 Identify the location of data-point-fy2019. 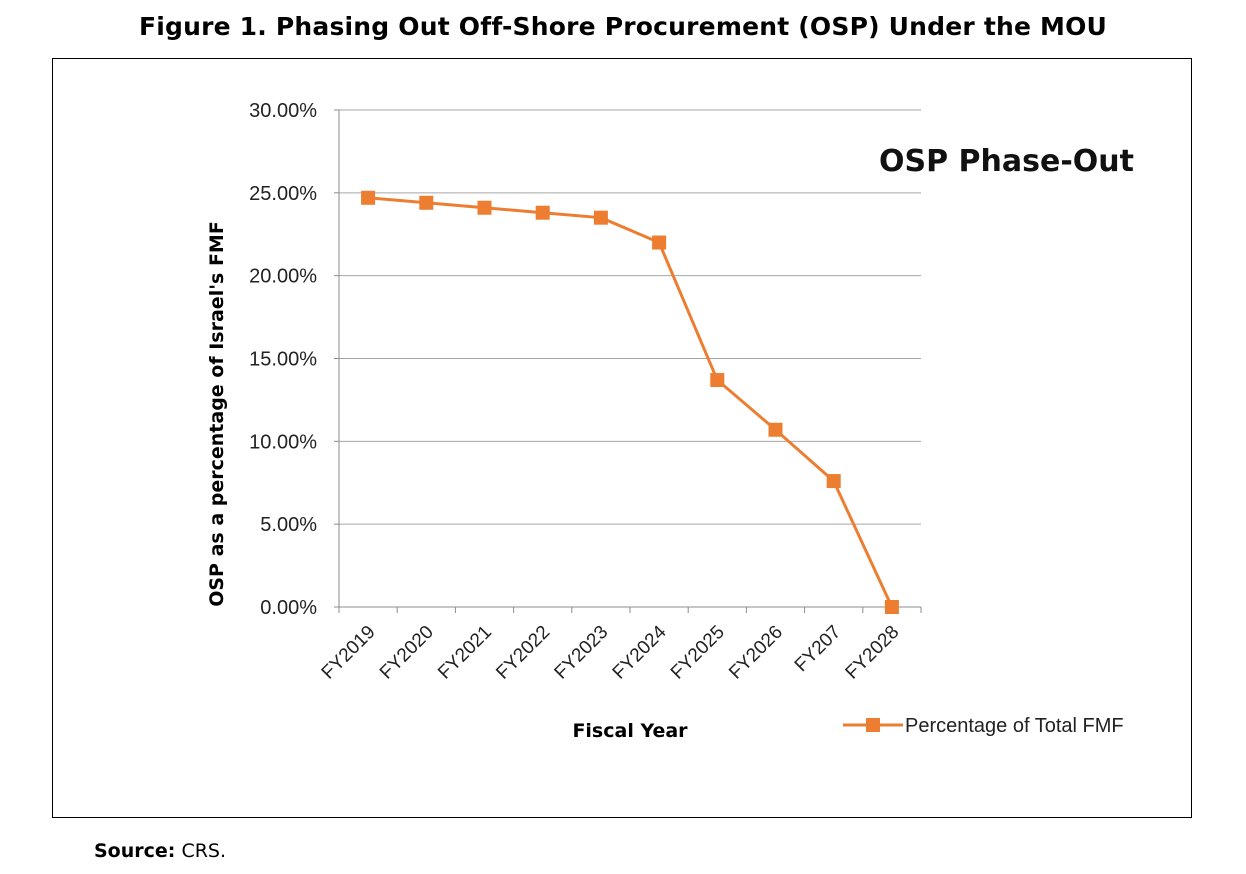
(368, 197).